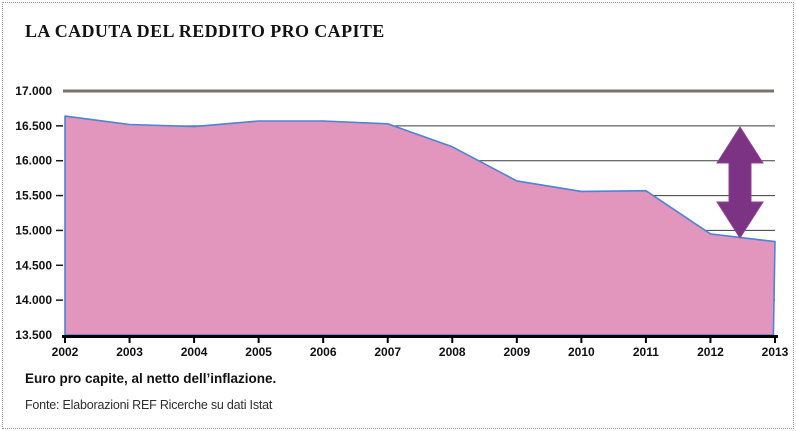 Image resolution: width=796 pixels, height=431 pixels. I want to click on y-tick-label: 13.500, so click(33, 335).